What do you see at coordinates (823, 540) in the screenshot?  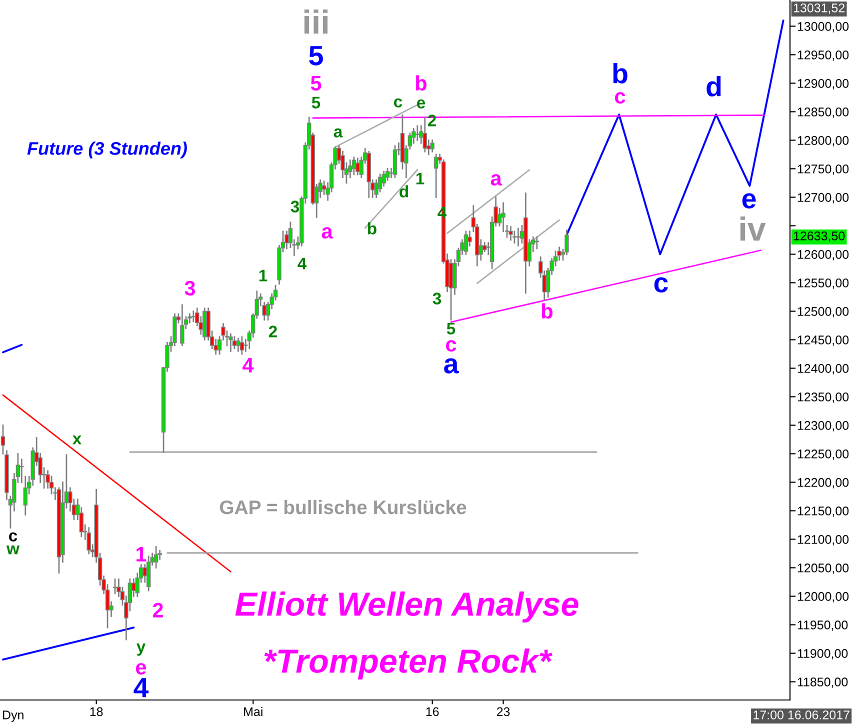 I see `y-tick-label: 12100,00` at bounding box center [823, 540].